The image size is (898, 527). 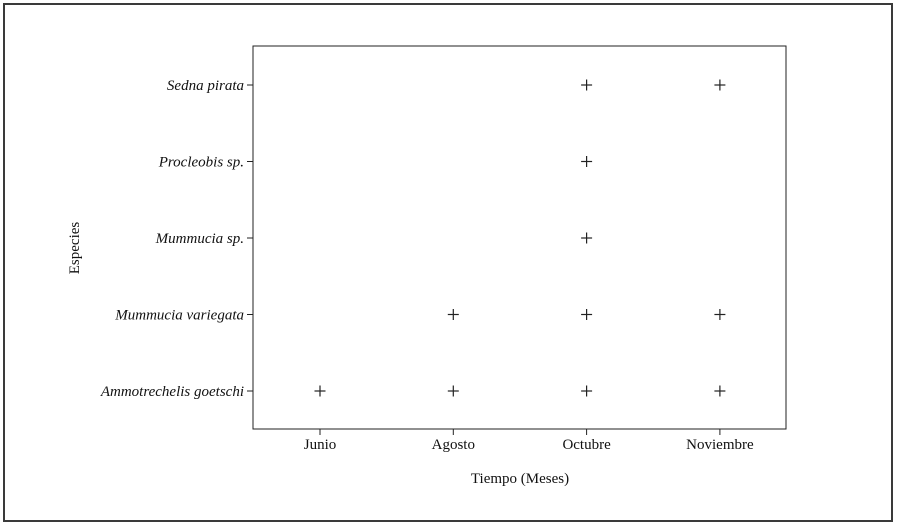 What do you see at coordinates (720, 445) in the screenshot?
I see `x-tick-label: Noviembre` at bounding box center [720, 445].